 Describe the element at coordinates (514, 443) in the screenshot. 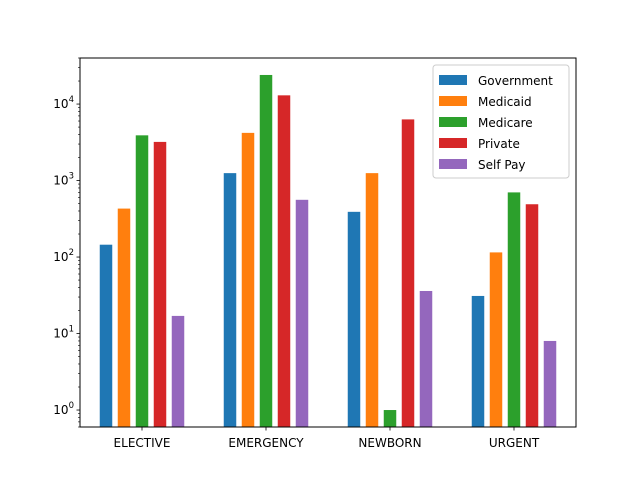

I see `x-tick-label: URGENT` at that location.